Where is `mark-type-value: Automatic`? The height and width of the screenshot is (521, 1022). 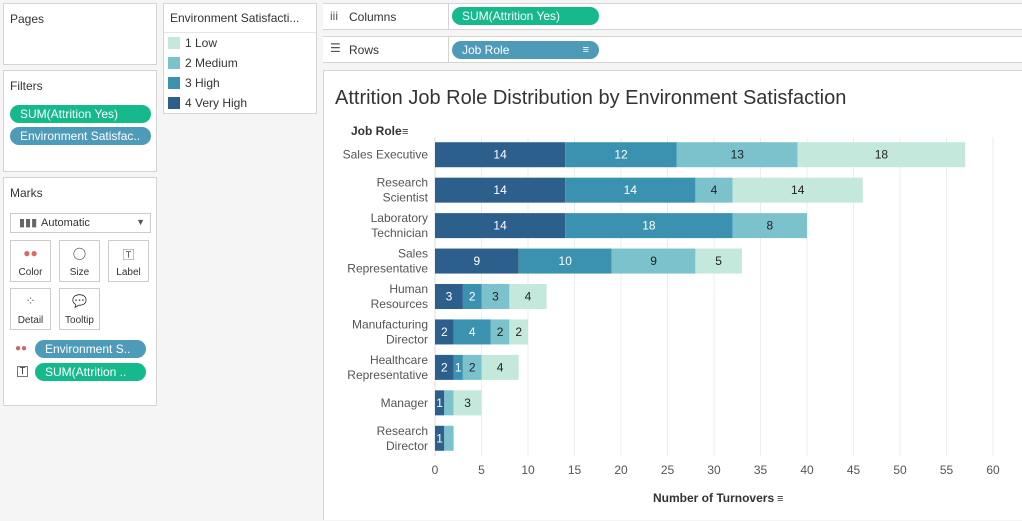 mark-type-value: Automatic is located at coordinates (65, 223).